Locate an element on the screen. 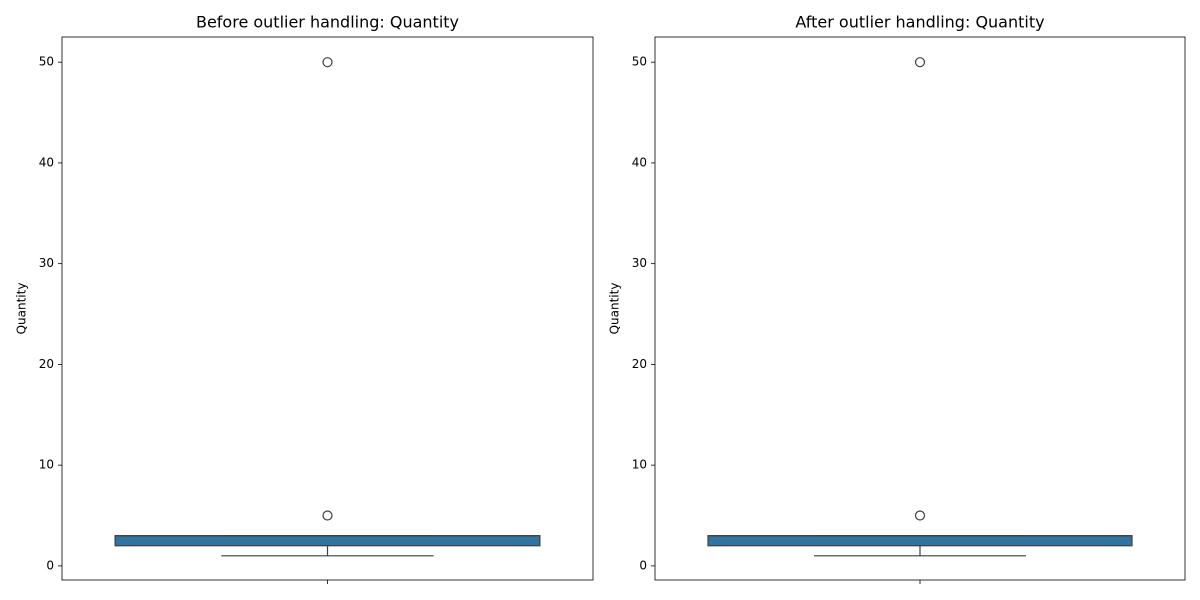 The image size is (1200, 600). chart-title: After outlier handling: Quantity is located at coordinates (919, 22).